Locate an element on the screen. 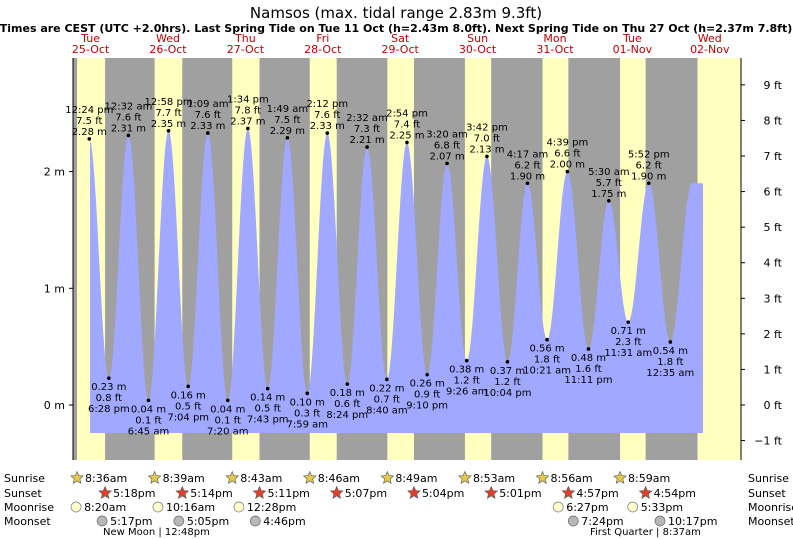 The width and height of the screenshot is (793, 539). tide-metres-label: 2.00 m is located at coordinates (567, 165).